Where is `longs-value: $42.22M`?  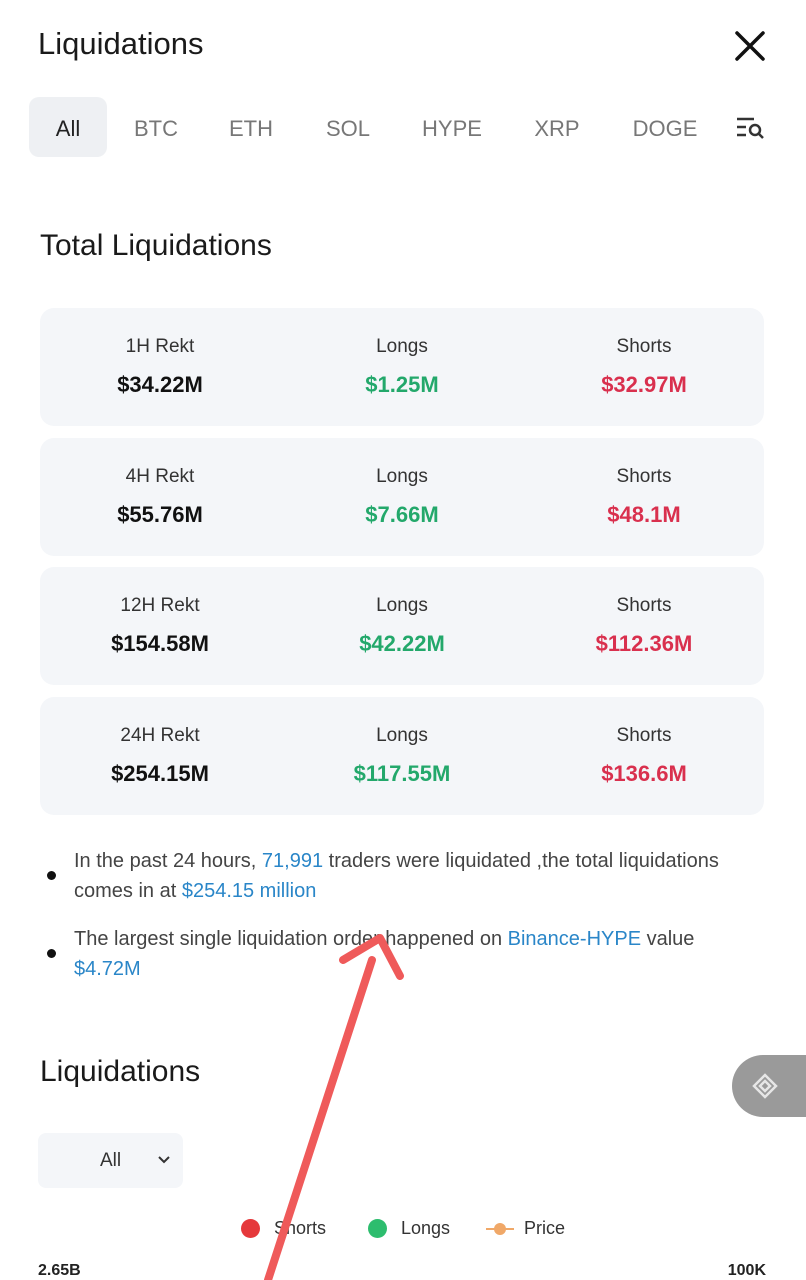
longs-value: $42.22M is located at coordinates (402, 643).